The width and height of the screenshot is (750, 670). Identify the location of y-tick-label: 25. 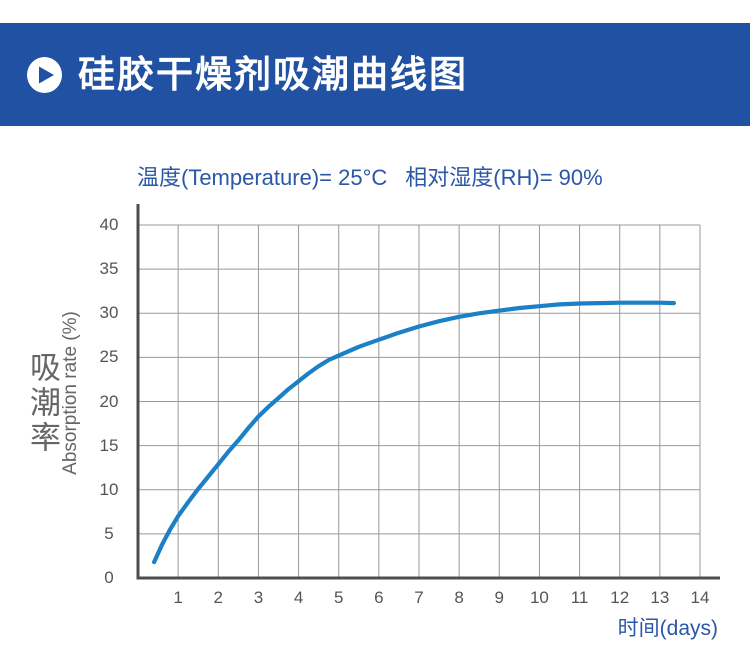
(109, 357).